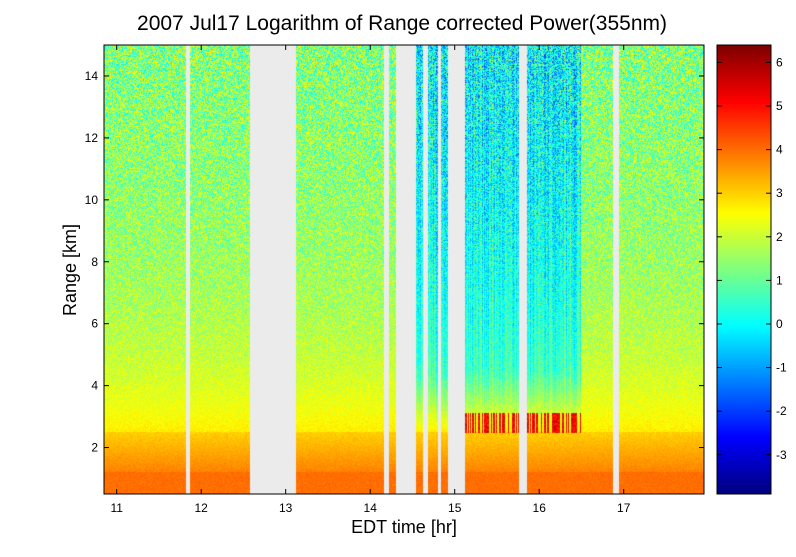 Image resolution: width=796 pixels, height=557 pixels. Describe the element at coordinates (94, 324) in the screenshot. I see `y-tick-label: 6` at that location.